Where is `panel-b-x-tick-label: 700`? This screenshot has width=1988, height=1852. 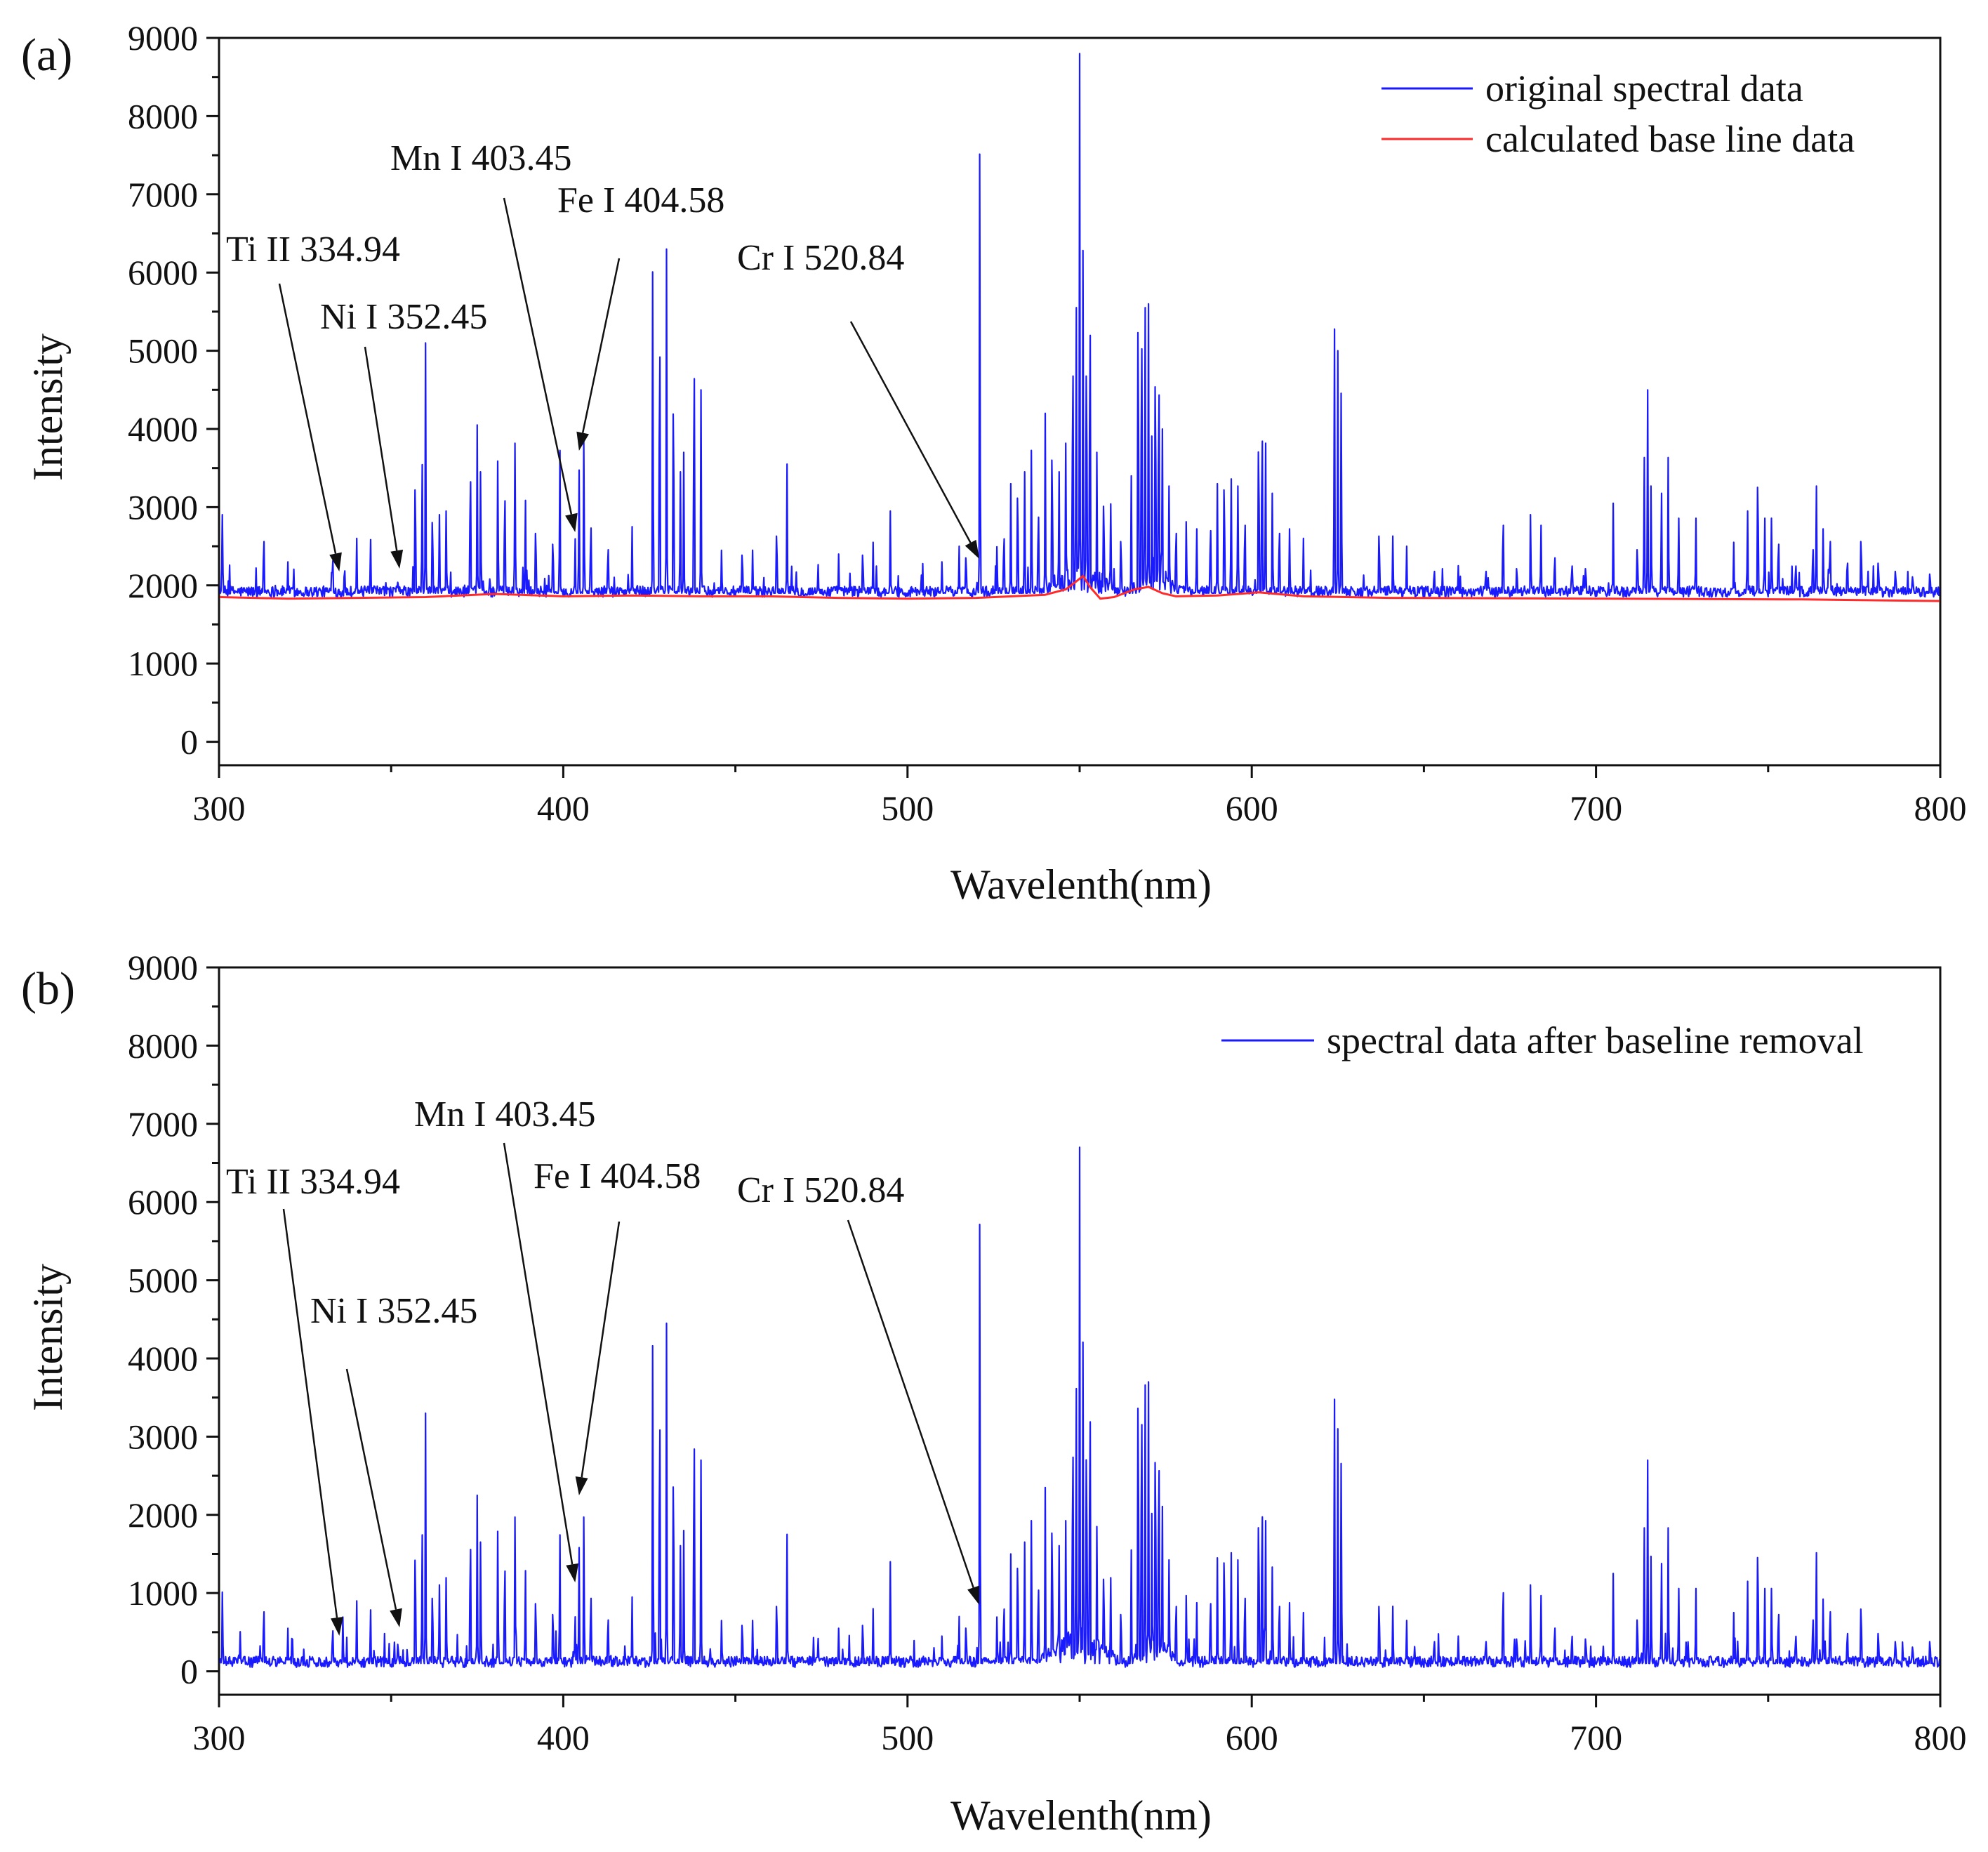
panel-b-x-tick-label: 700 is located at coordinates (1596, 1738).